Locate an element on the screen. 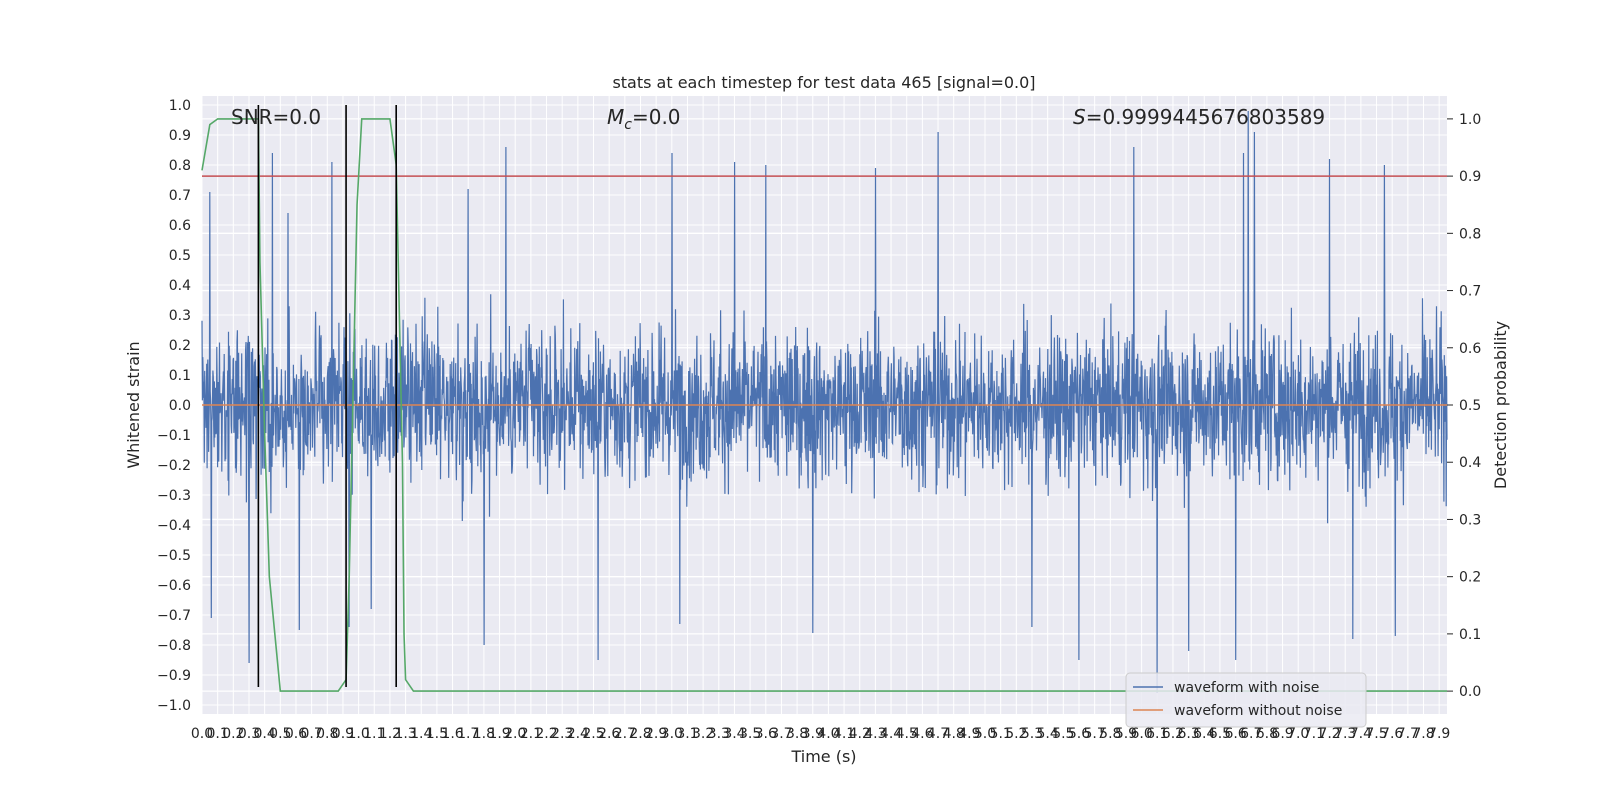  legend-label-waveform-without-noise: waveform without noise is located at coordinates (1258, 711).